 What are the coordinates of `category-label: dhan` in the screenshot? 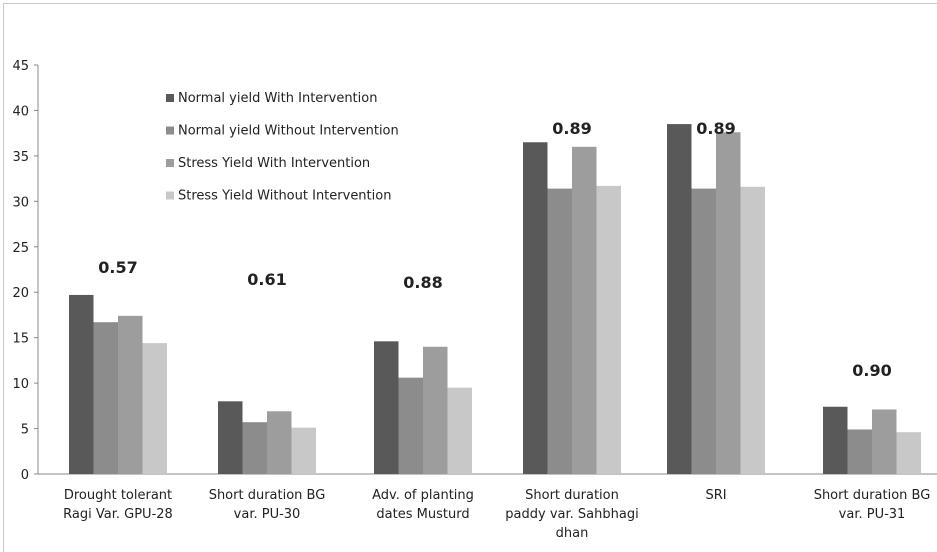 It's located at (572, 533).